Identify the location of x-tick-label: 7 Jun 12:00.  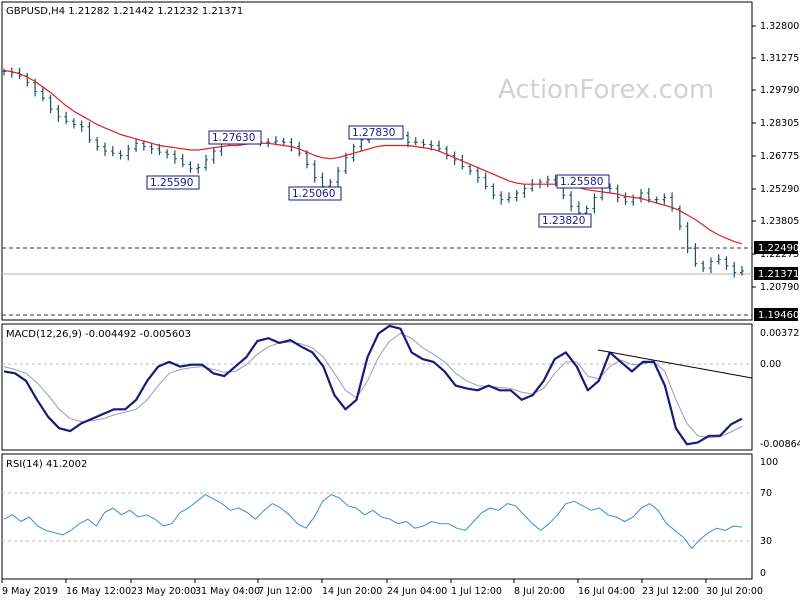
(285, 591).